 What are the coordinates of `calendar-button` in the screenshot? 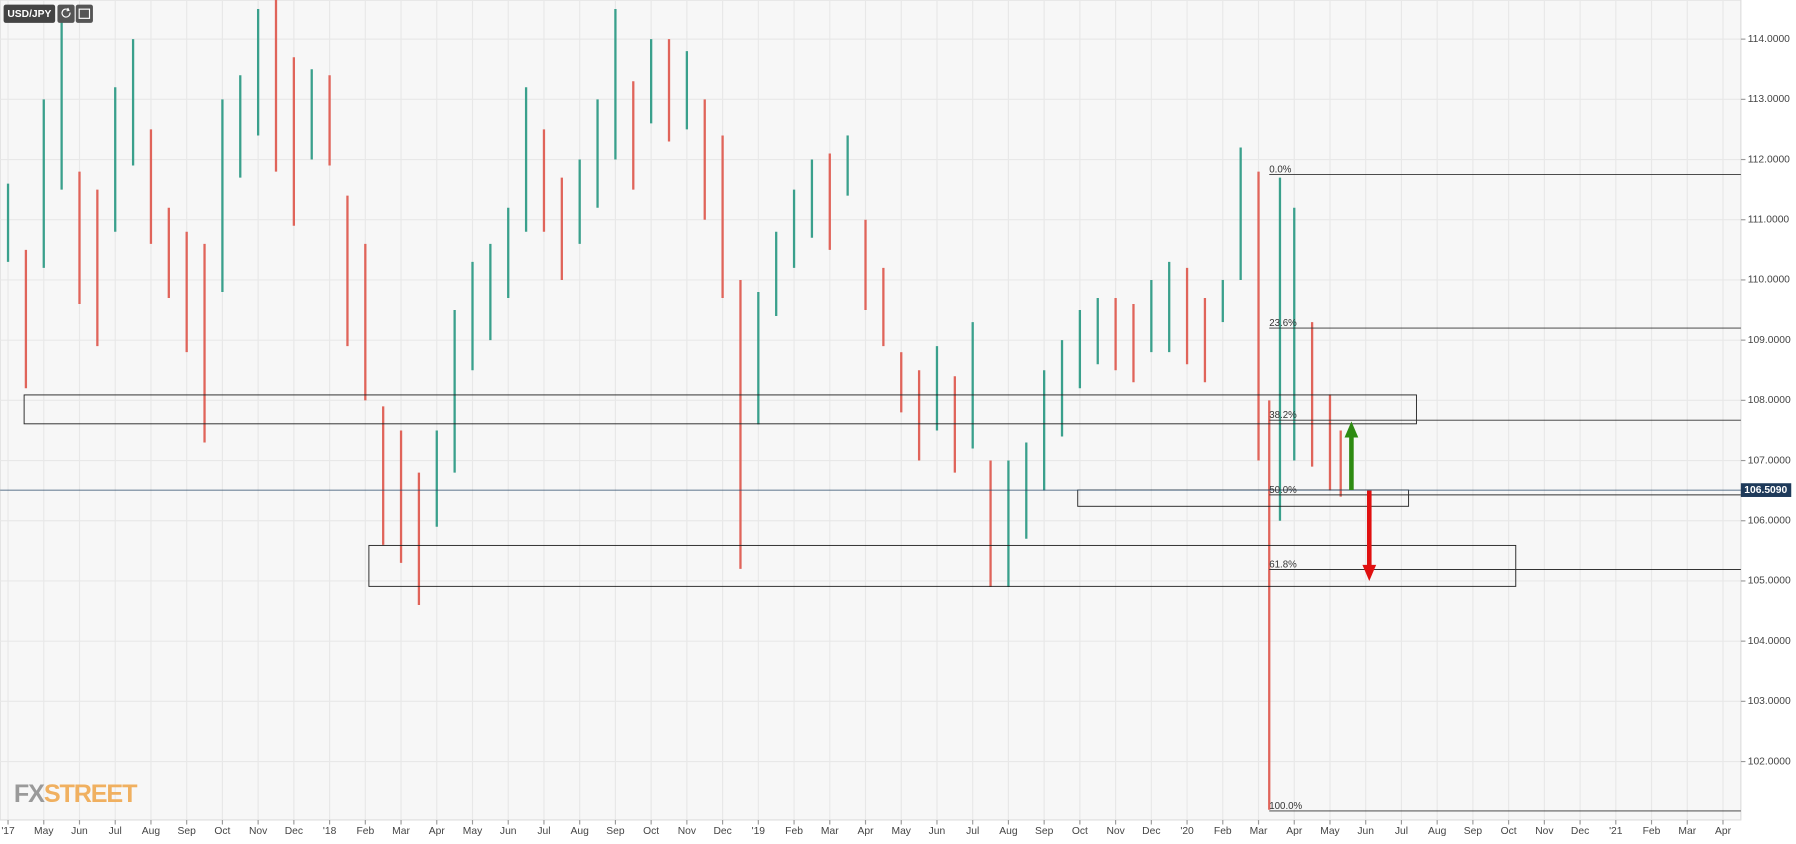 It's located at (84, 13).